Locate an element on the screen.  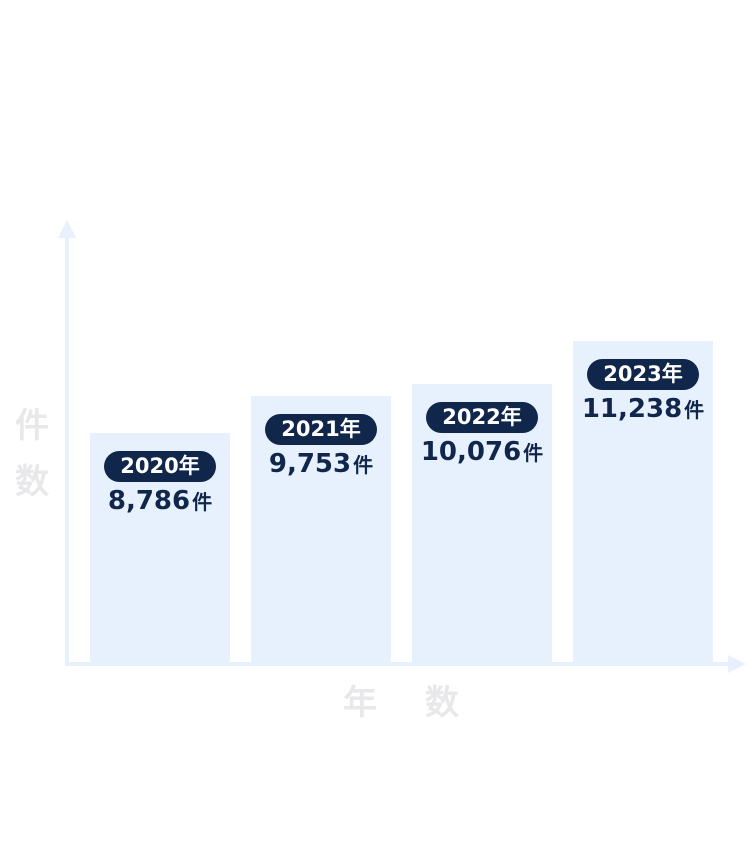
bar-label-group: 2023年 11,238 件 is located at coordinates (643, 391).